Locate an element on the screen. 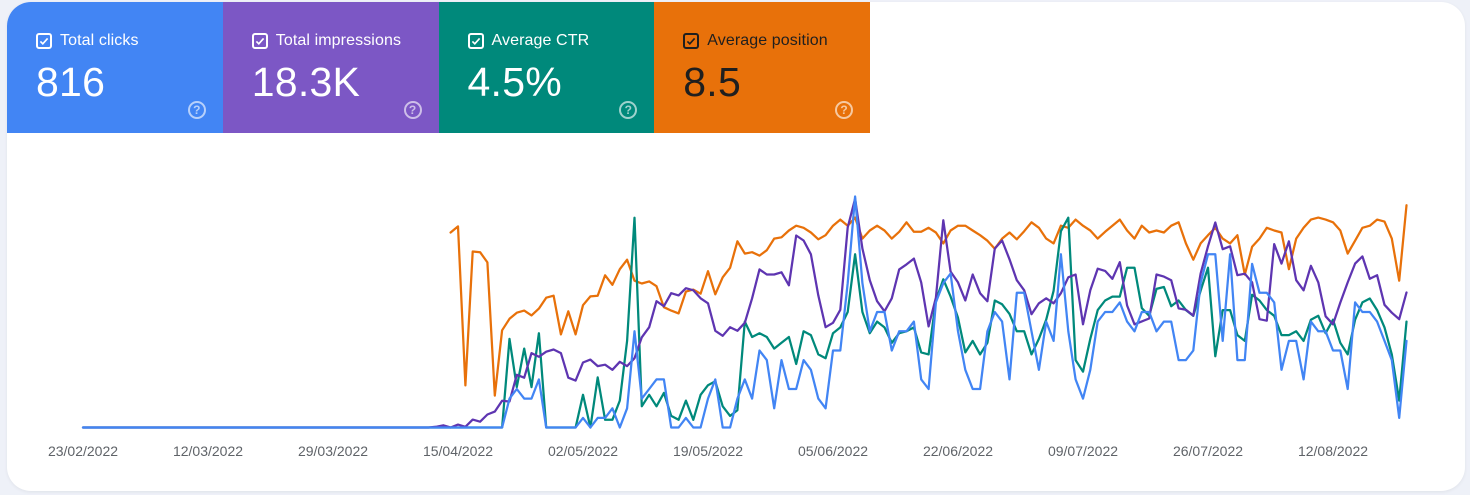  x-axis-tick-label: 05/06/2022 is located at coordinates (833, 451).